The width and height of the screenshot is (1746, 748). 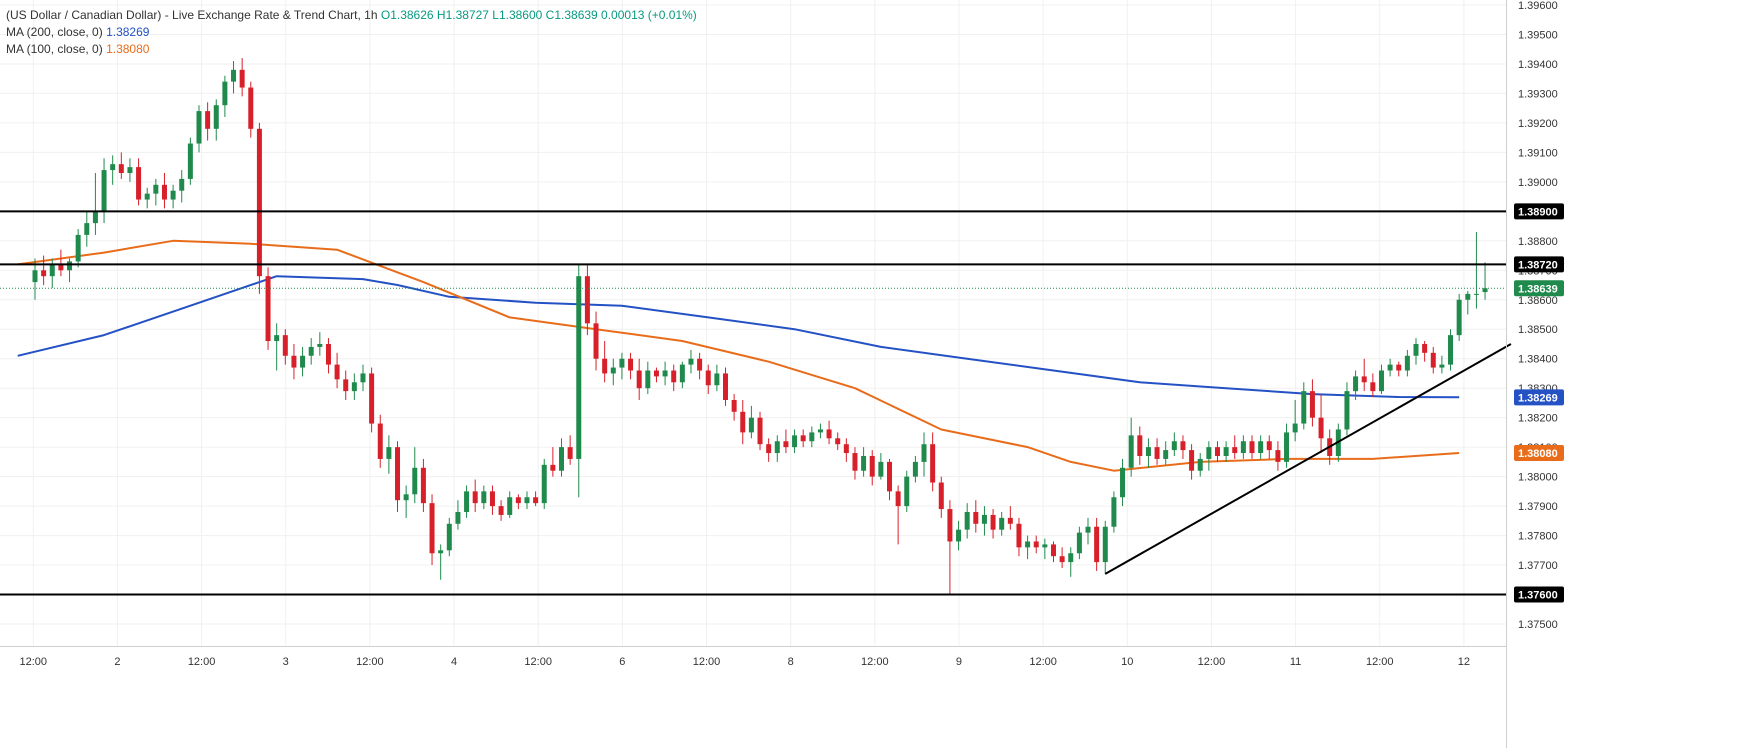 I want to click on legend-ma200-row: MA (200, close, 0) 1.38269, so click(x=351, y=32).